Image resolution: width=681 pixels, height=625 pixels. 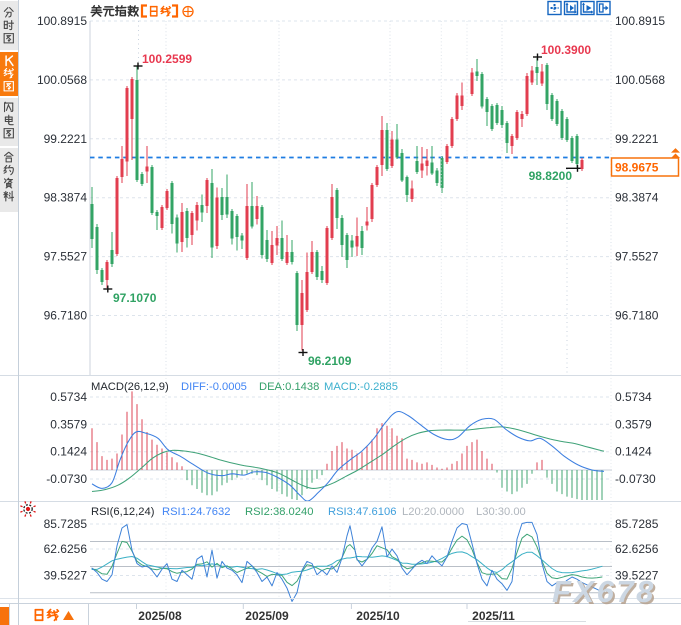 I want to click on svg-text: 2025/10, so click(x=378, y=616).